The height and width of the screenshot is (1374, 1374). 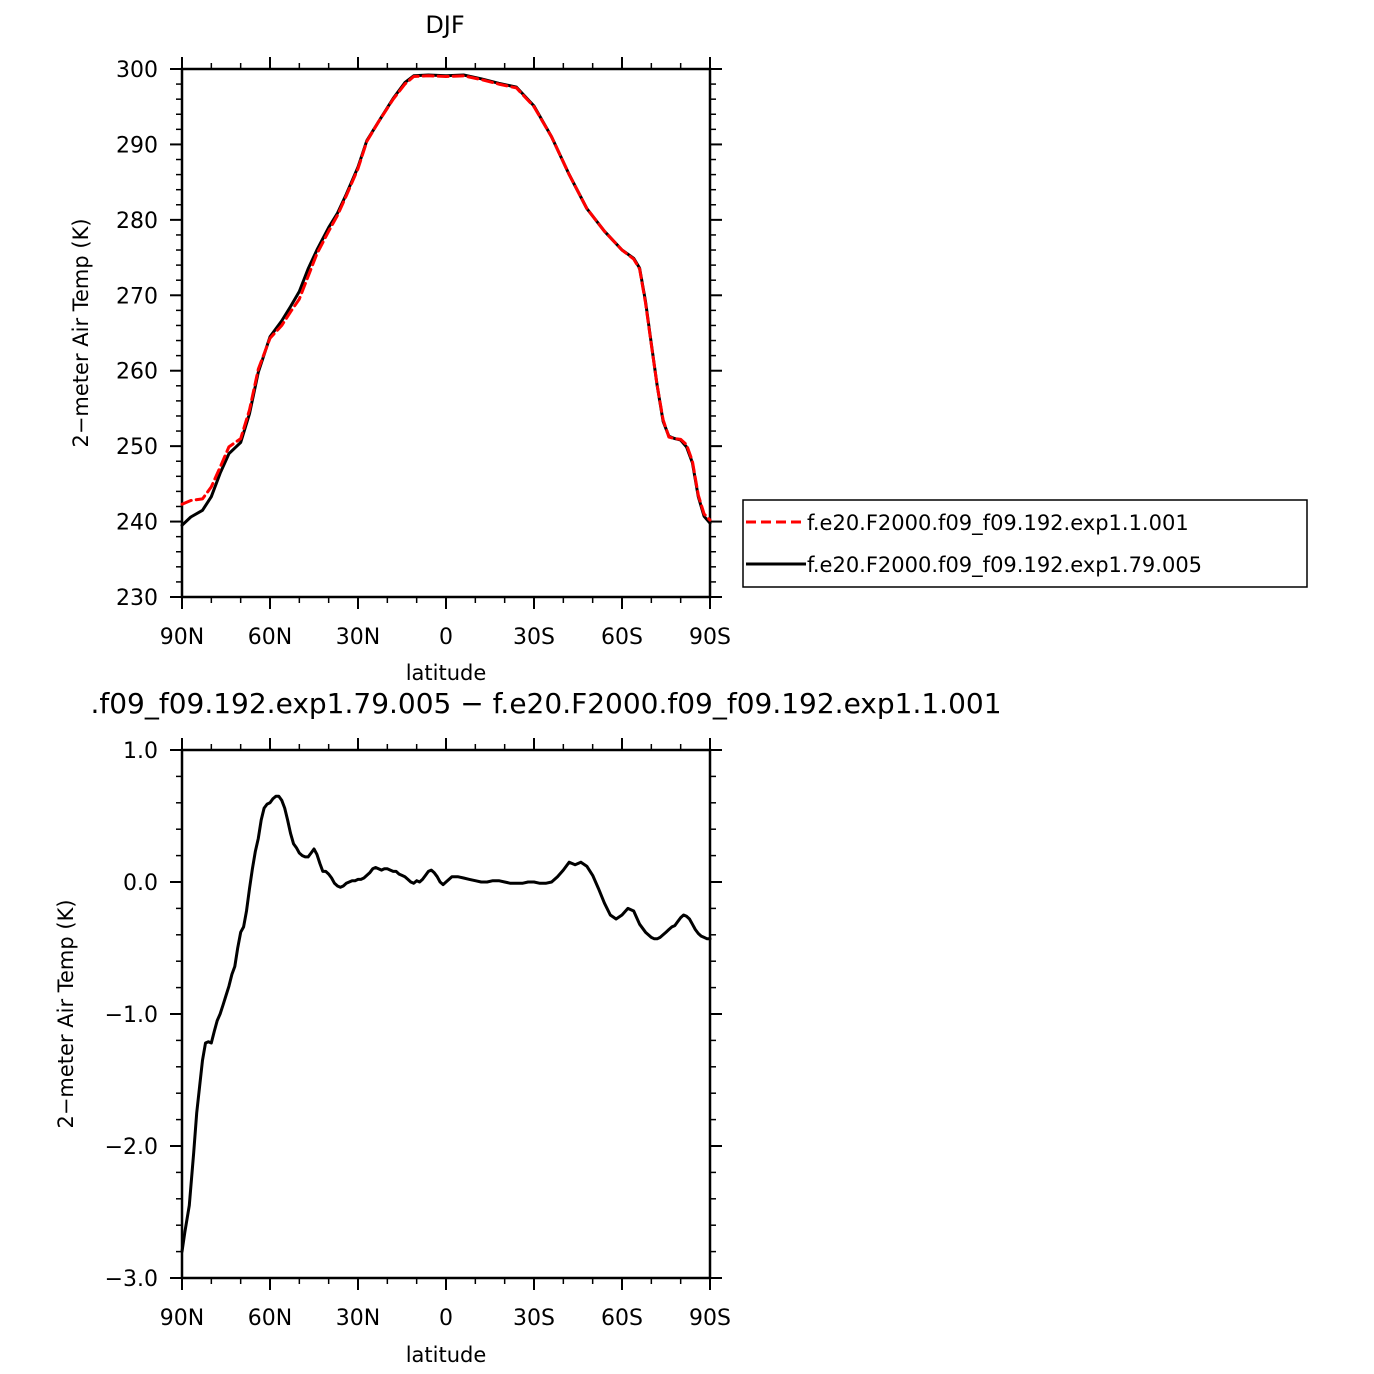 What do you see at coordinates (137, 70) in the screenshot?
I see `y-tick-label: 300` at bounding box center [137, 70].